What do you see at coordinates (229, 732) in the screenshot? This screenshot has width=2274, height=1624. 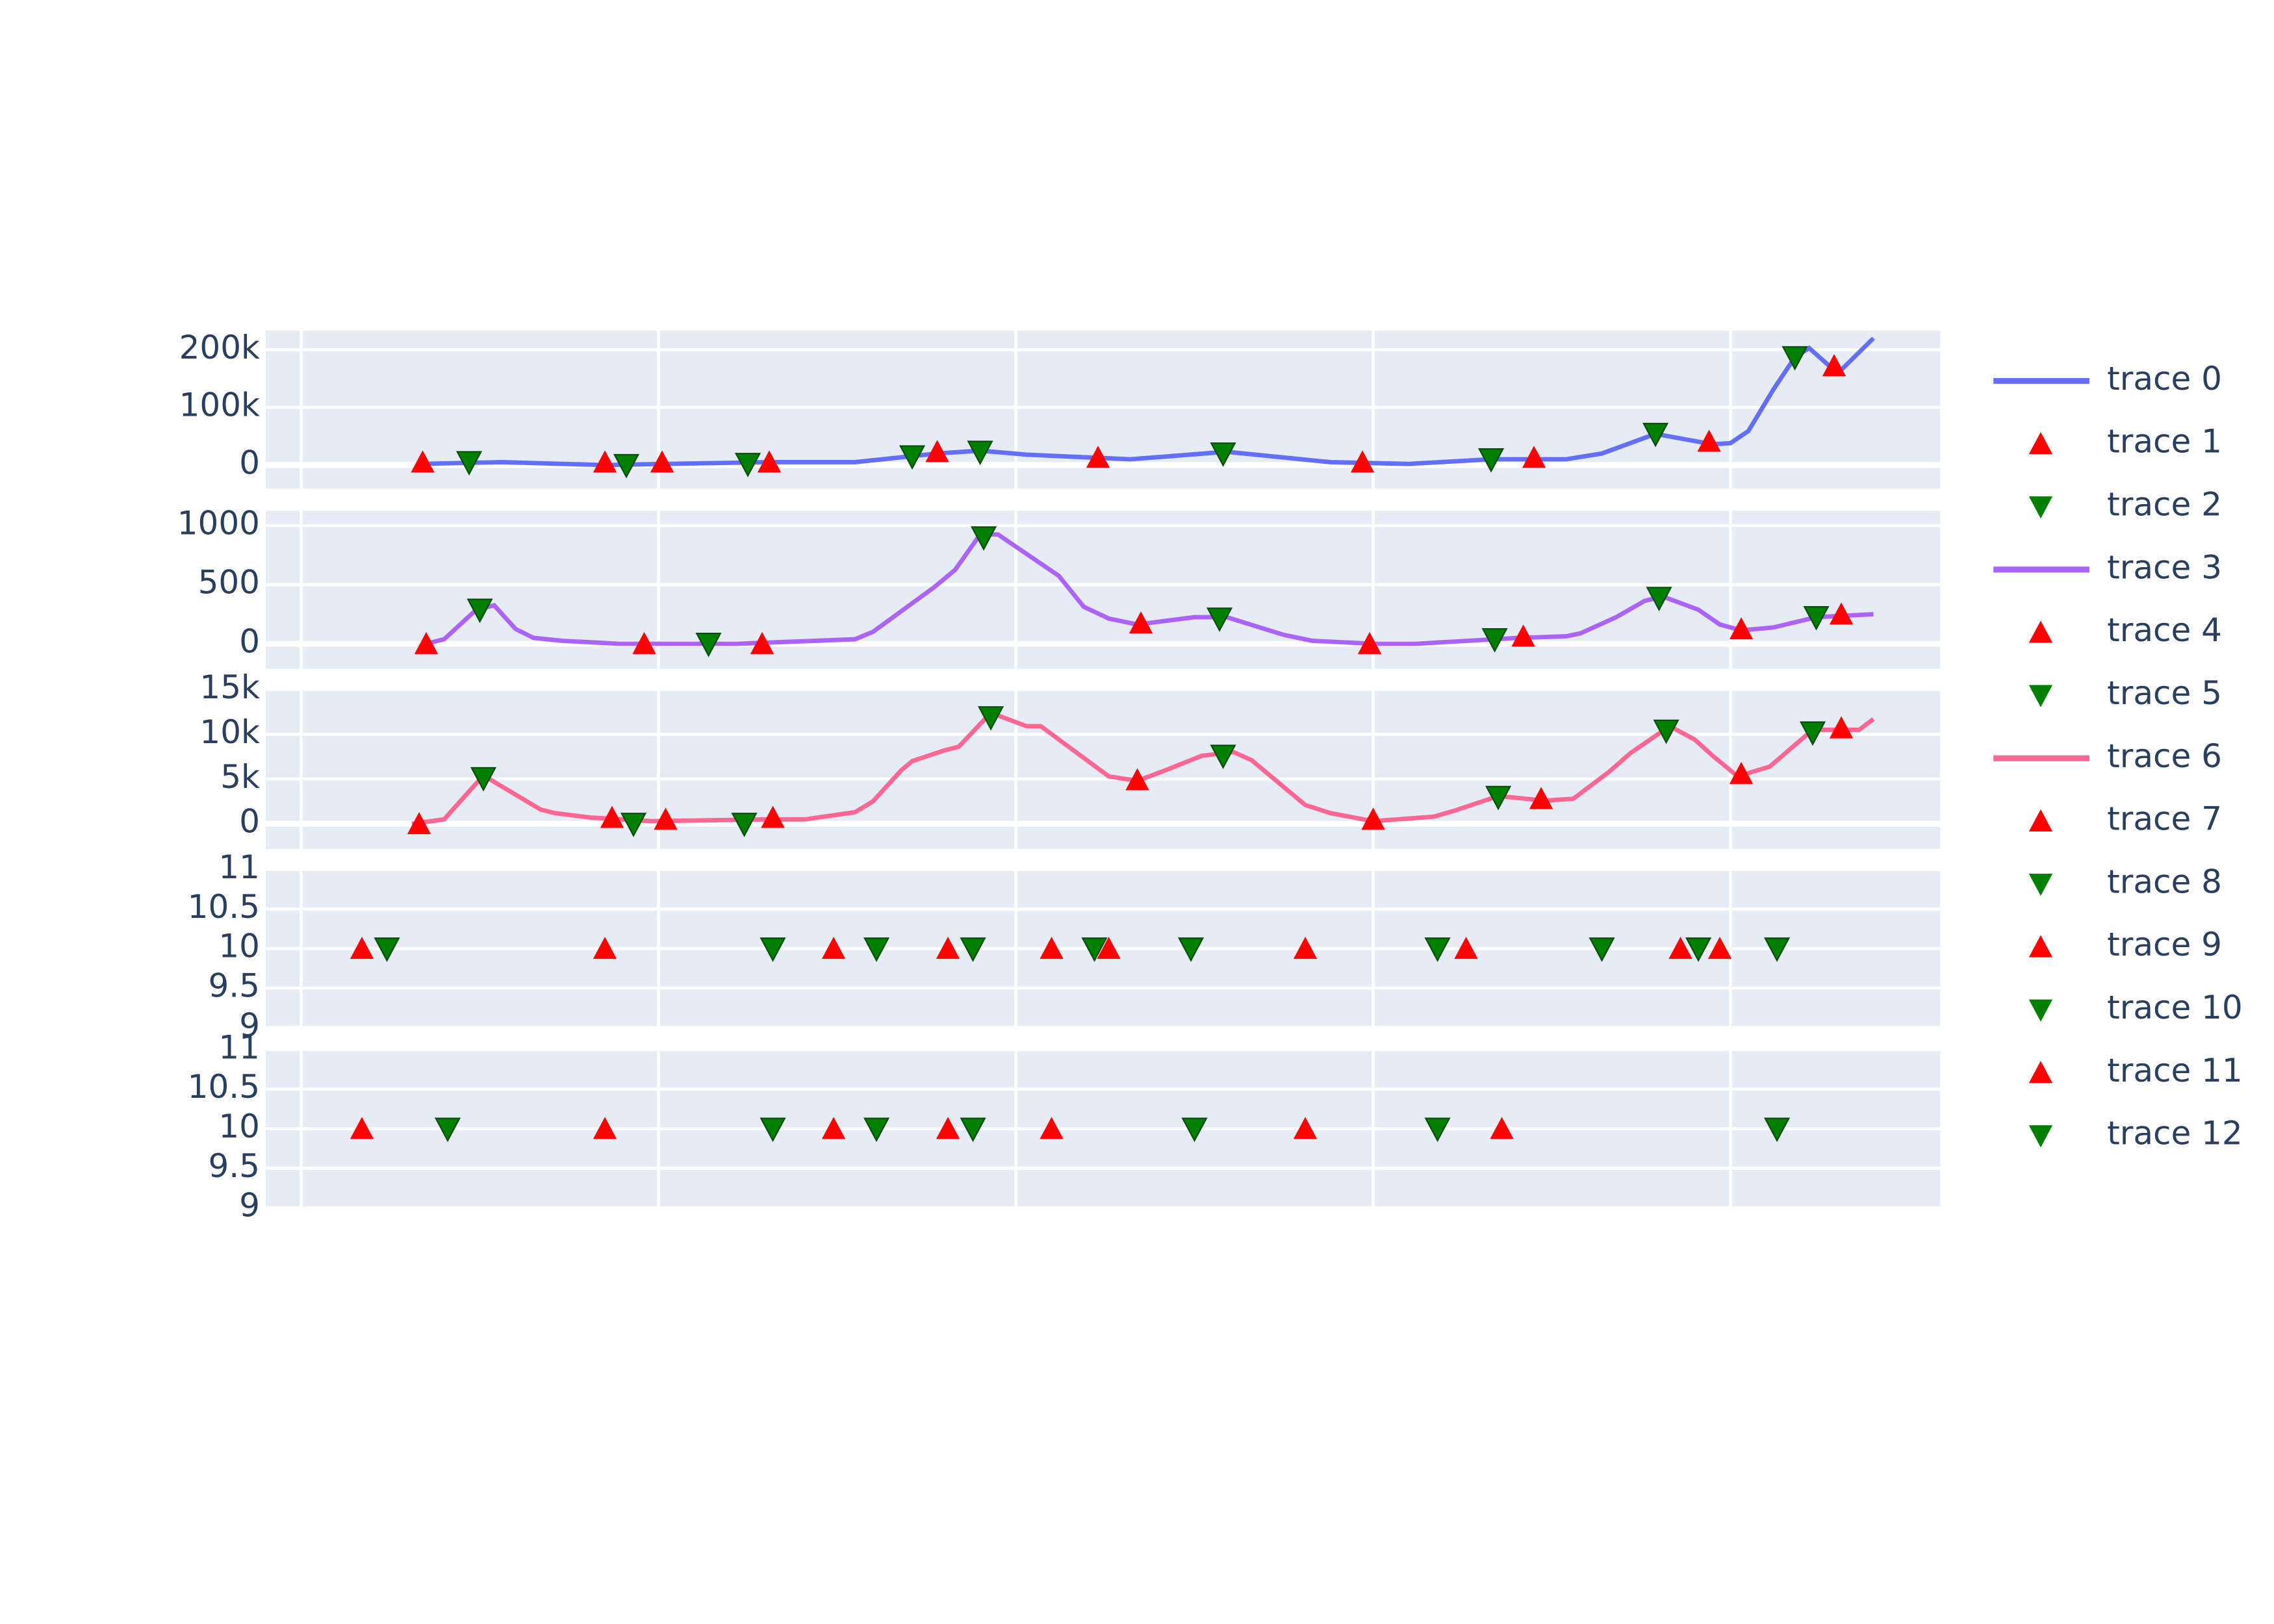 I see `y-tick-label: 10k` at bounding box center [229, 732].